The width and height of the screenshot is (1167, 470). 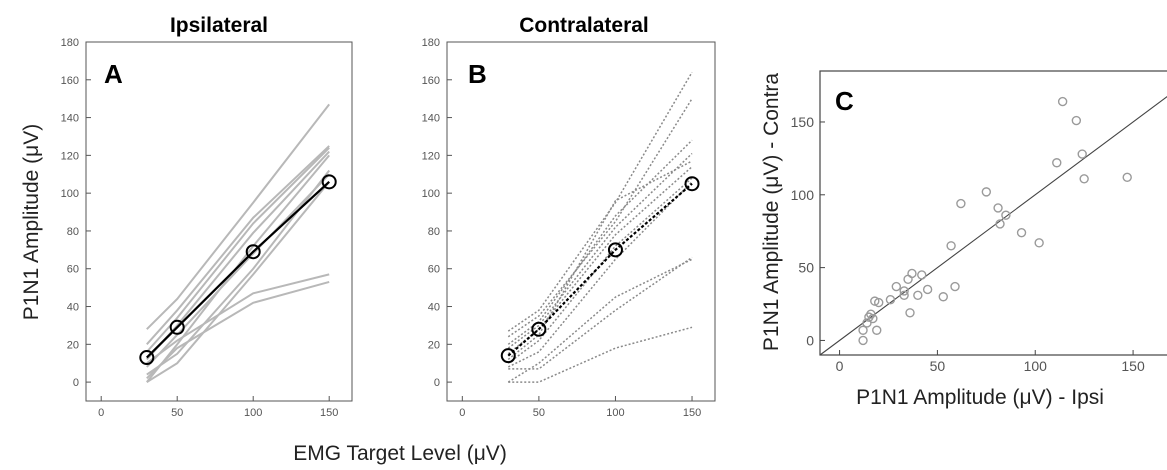 I want to click on panel-a-x-tick-label: 50, so click(x=177, y=413).